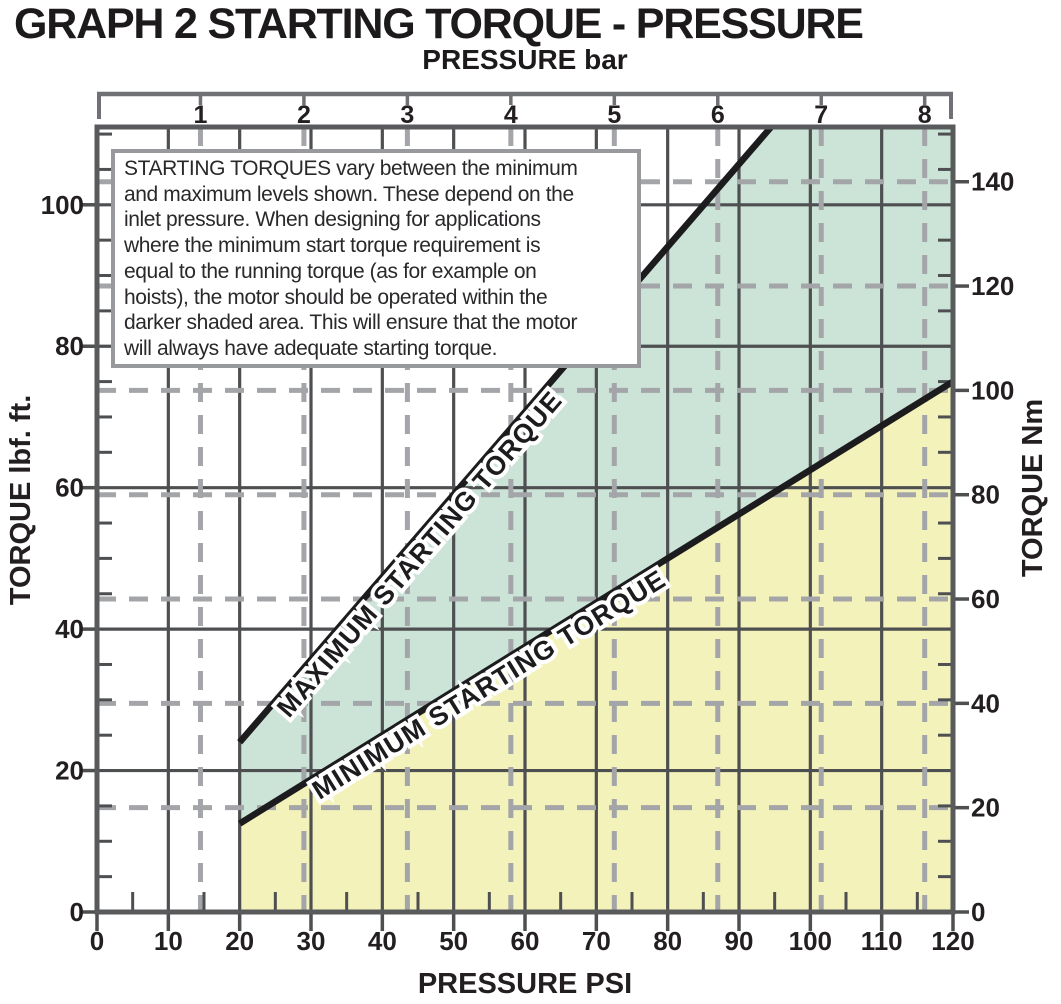  Describe the element at coordinates (69, 488) in the screenshot. I see `lbfft-tick-label: 60` at that location.